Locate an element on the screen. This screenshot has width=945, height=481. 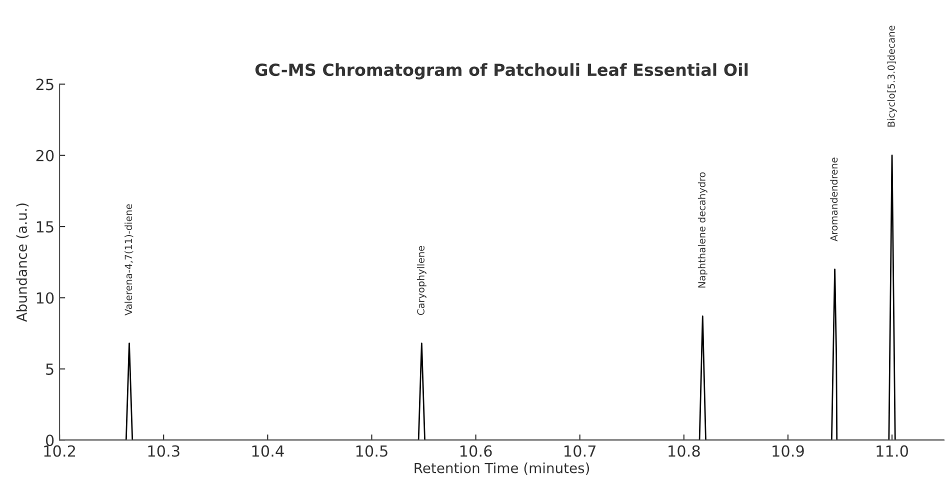
chart-title: GC-MS Chromatogram of Patchouli Leaf Essential Oil is located at coordinates (501, 71).